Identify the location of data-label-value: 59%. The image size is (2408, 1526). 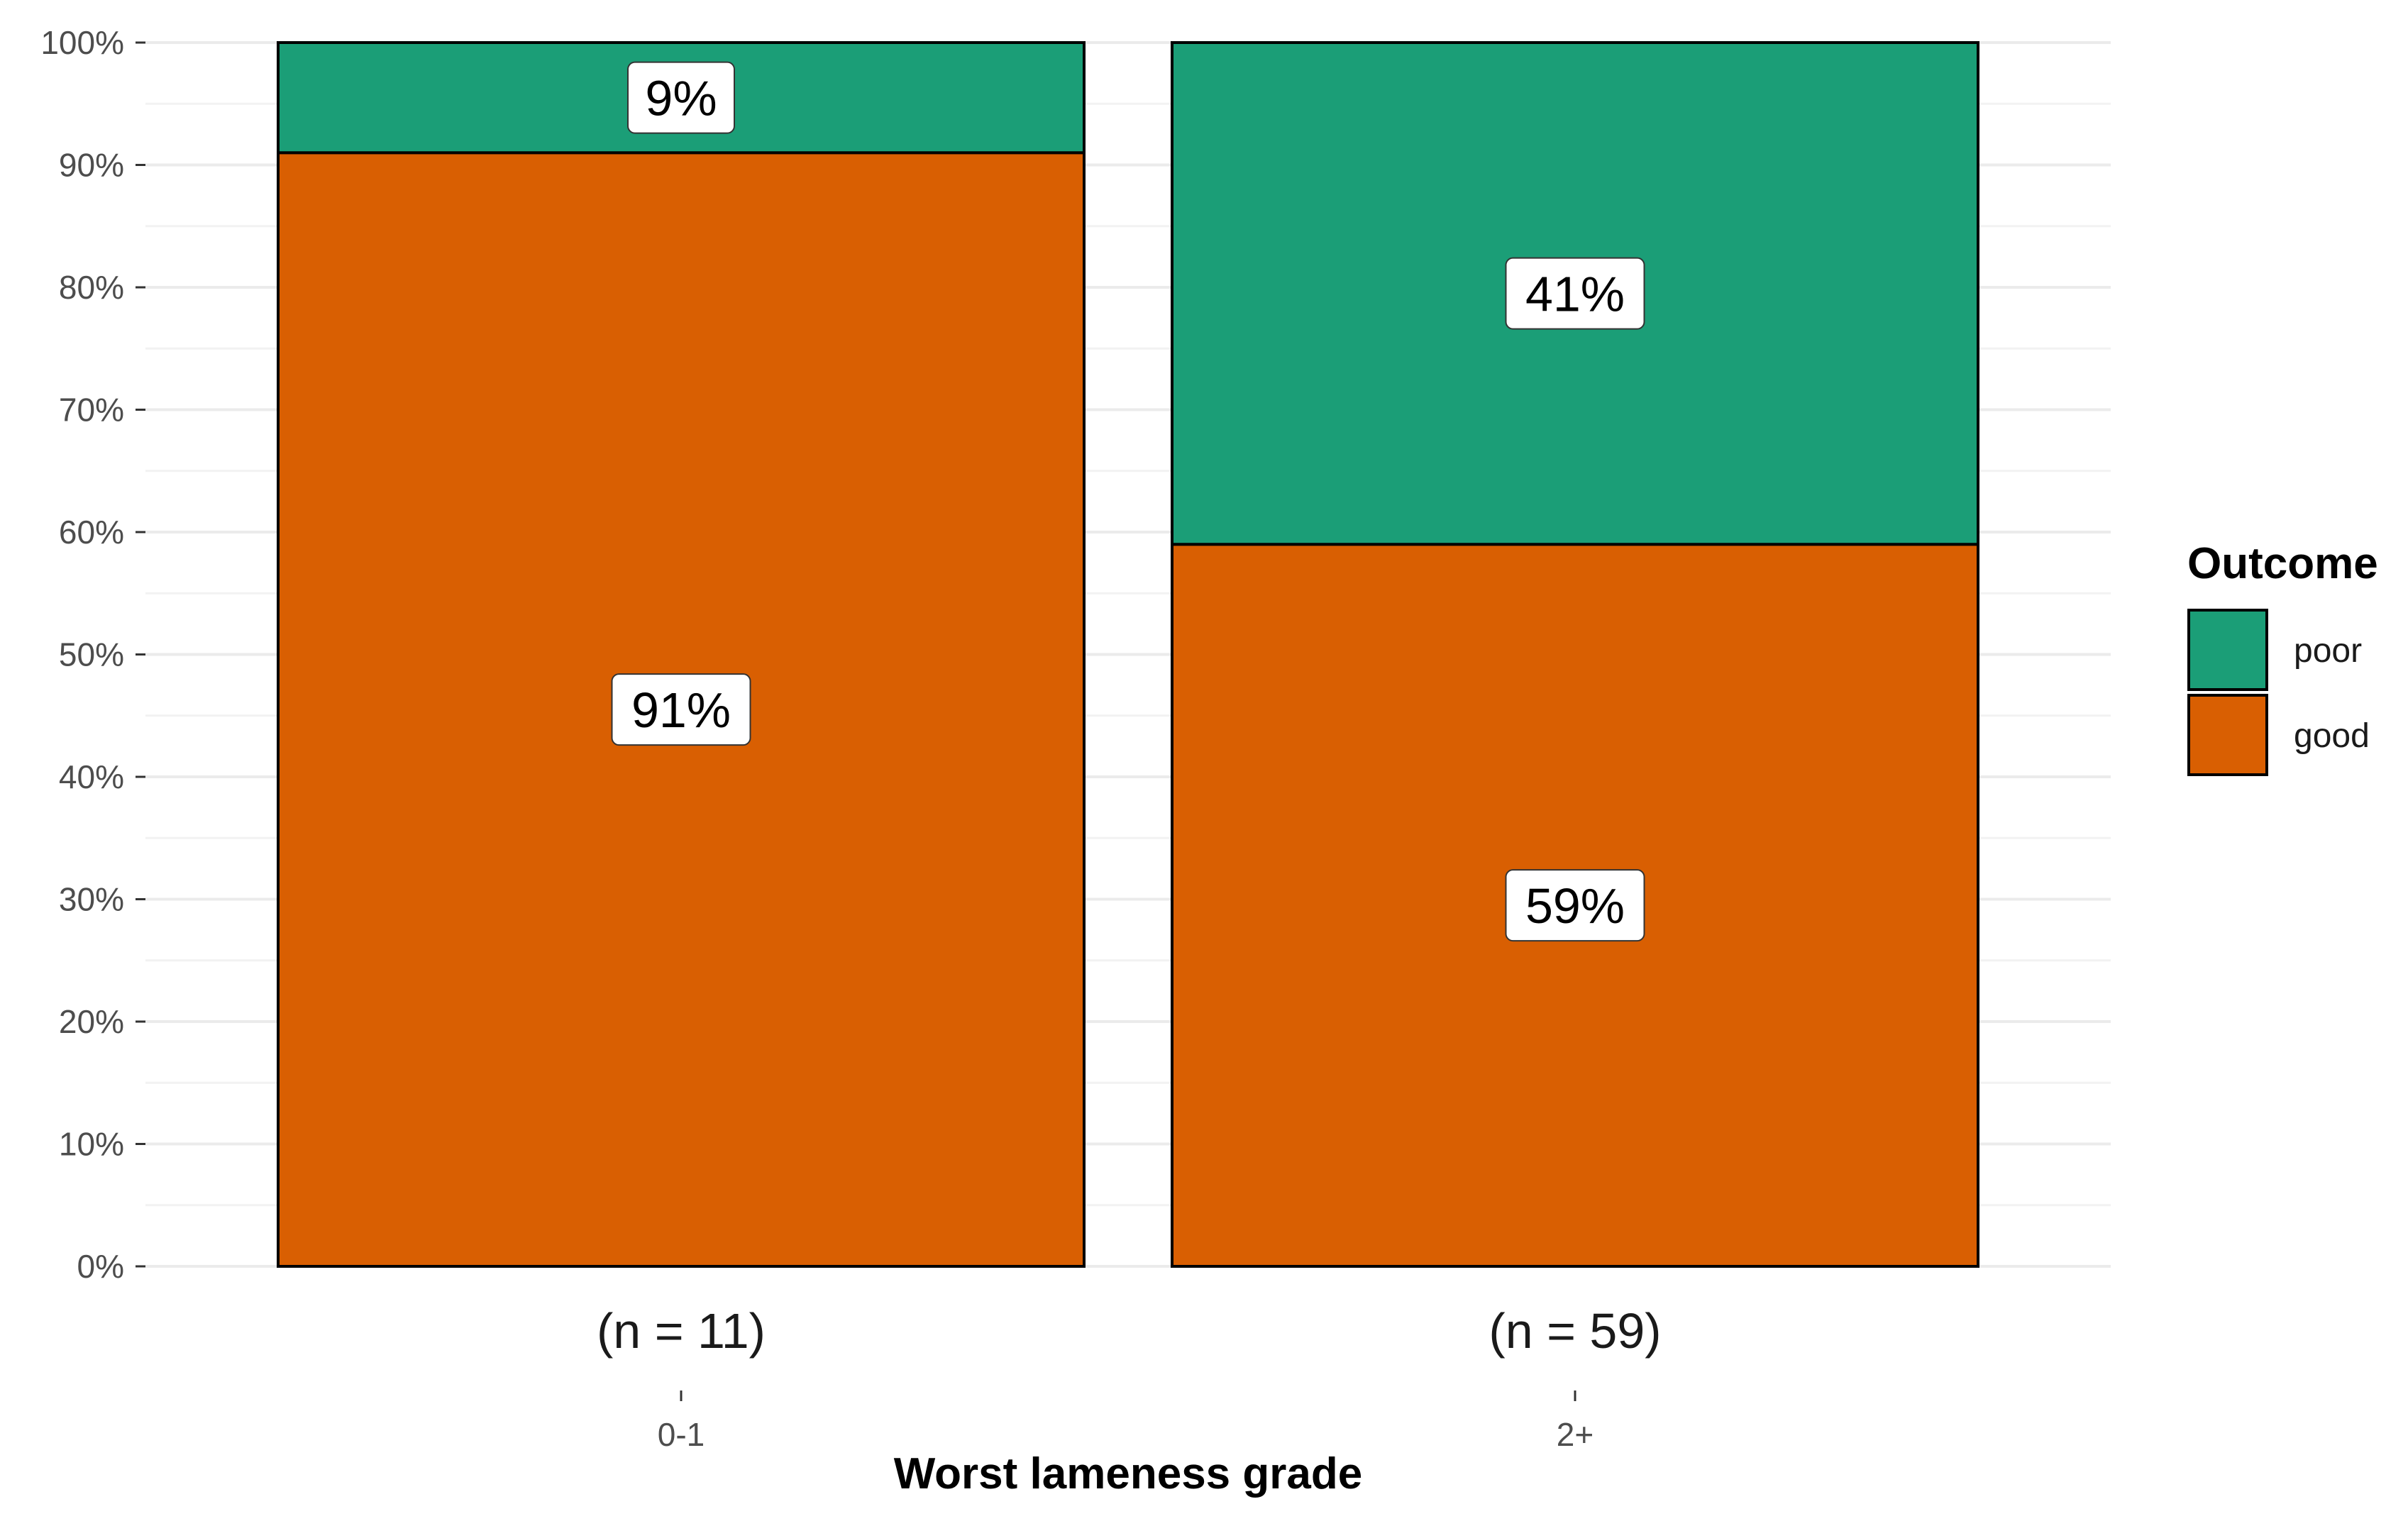
(1575, 906).